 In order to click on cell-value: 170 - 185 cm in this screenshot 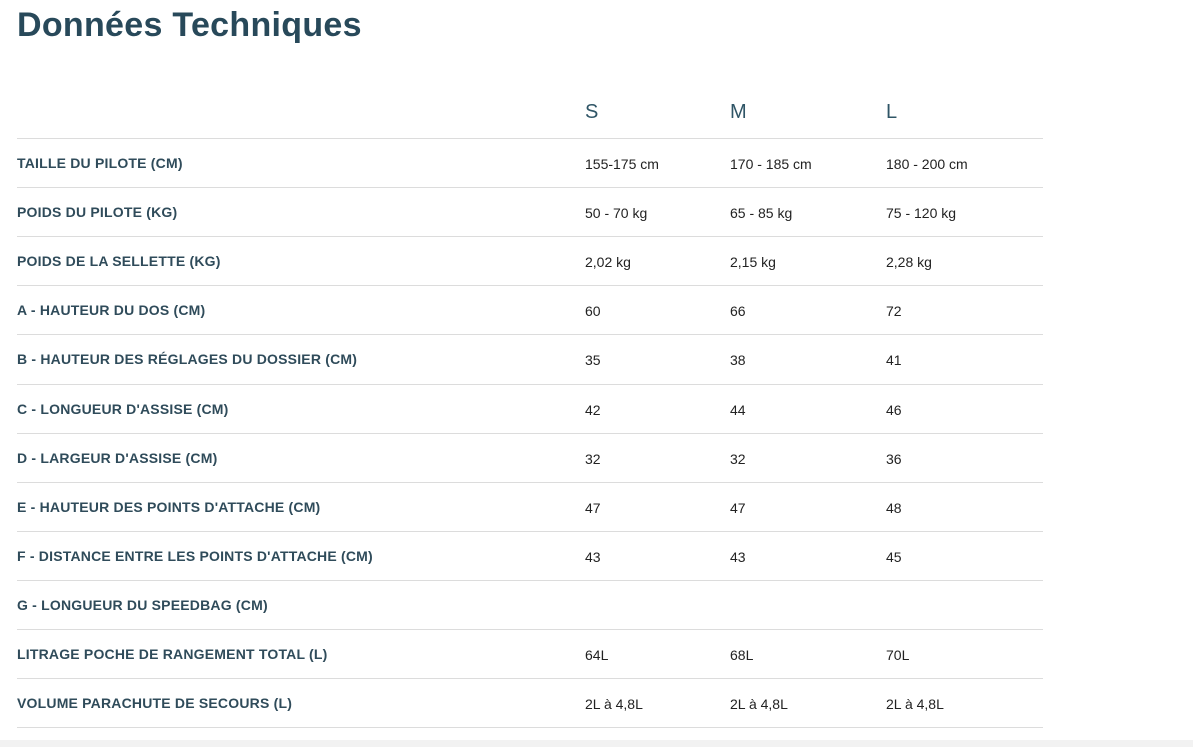, I will do `click(771, 164)`.